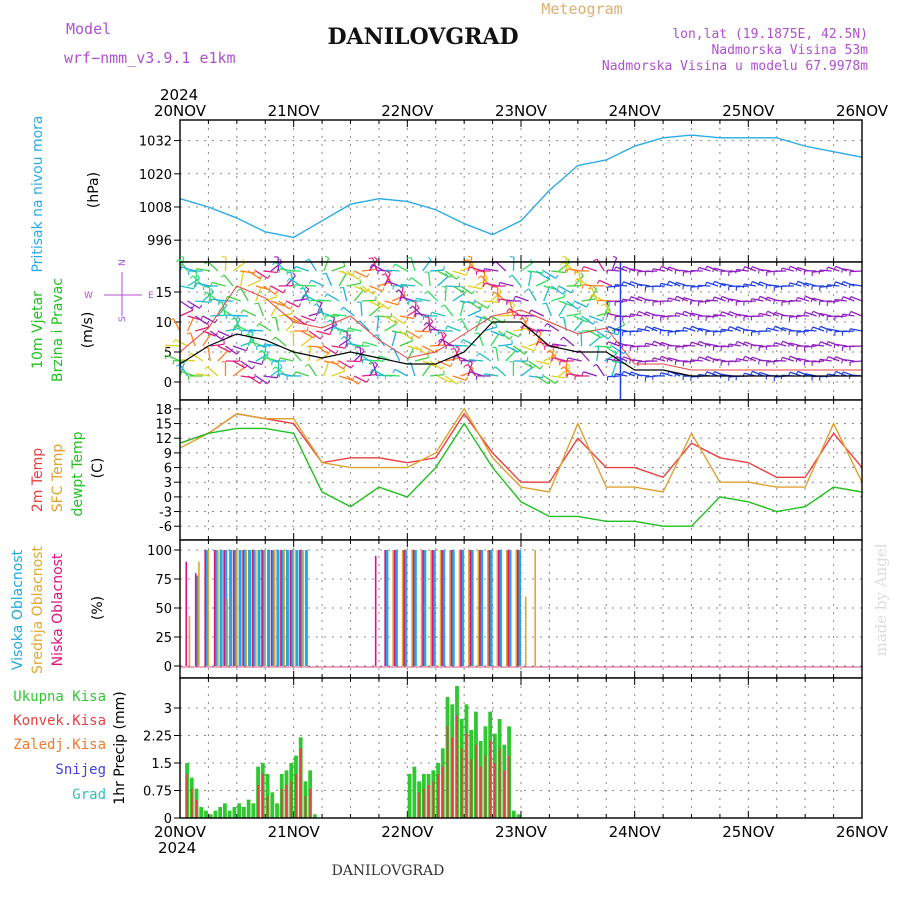 The height and width of the screenshot is (900, 900). I want to click on coords-label: lon,lat (19.1875E, 42.5N), so click(770, 34).